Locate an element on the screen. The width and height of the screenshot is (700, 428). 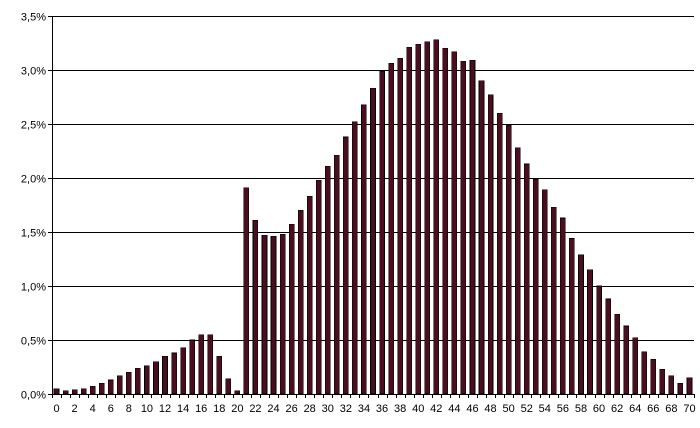
x-tick-label: 10 is located at coordinates (147, 409).